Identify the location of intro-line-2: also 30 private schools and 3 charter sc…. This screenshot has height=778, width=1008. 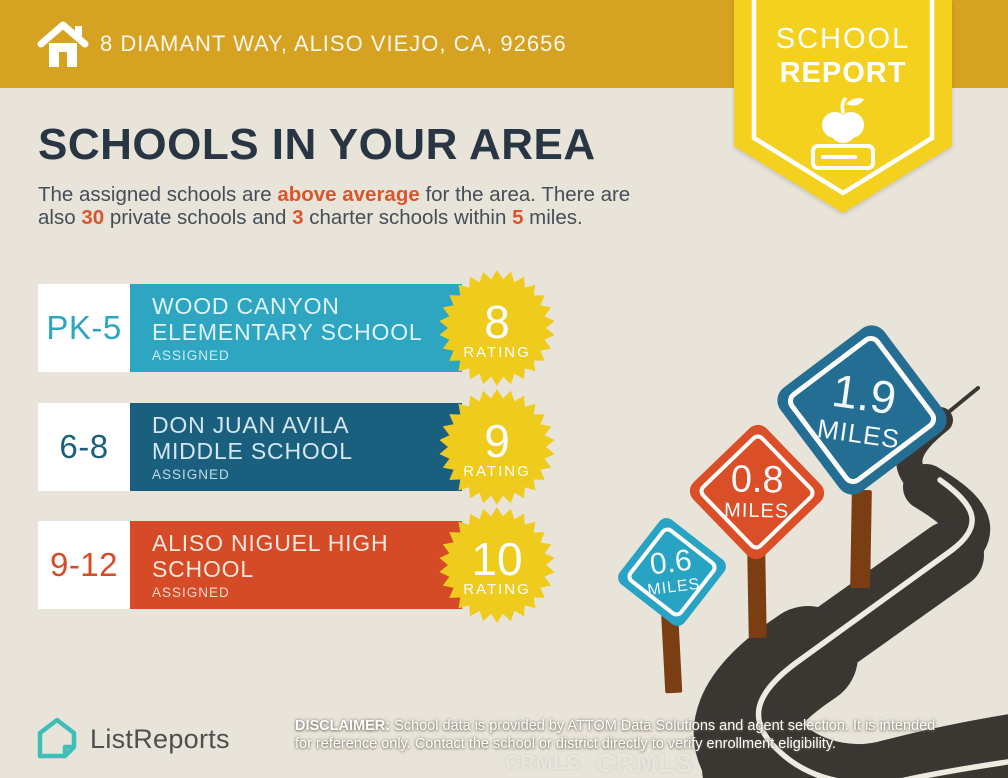
(378, 217).